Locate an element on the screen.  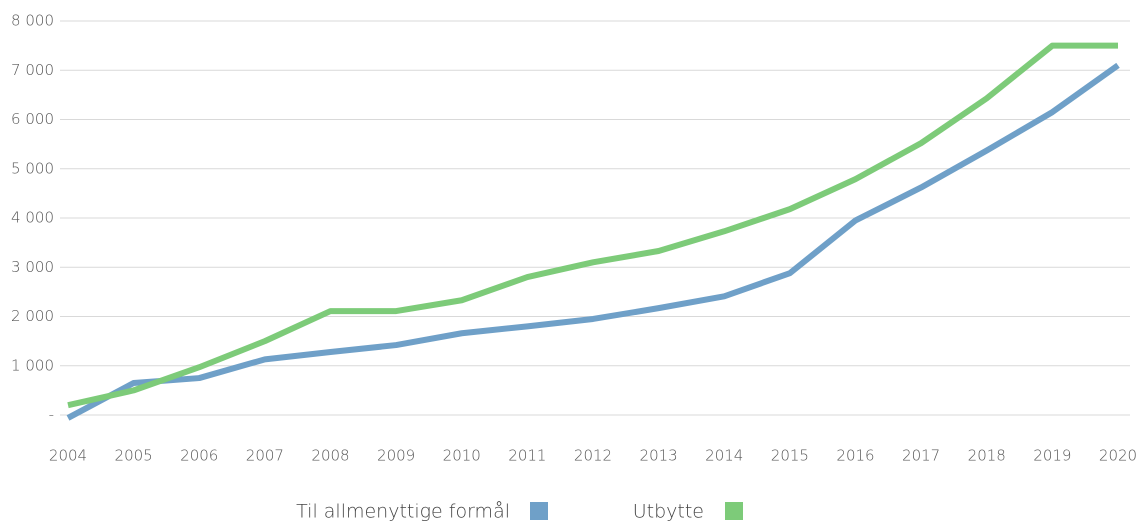
x-tick-label: 2009 is located at coordinates (396, 456).